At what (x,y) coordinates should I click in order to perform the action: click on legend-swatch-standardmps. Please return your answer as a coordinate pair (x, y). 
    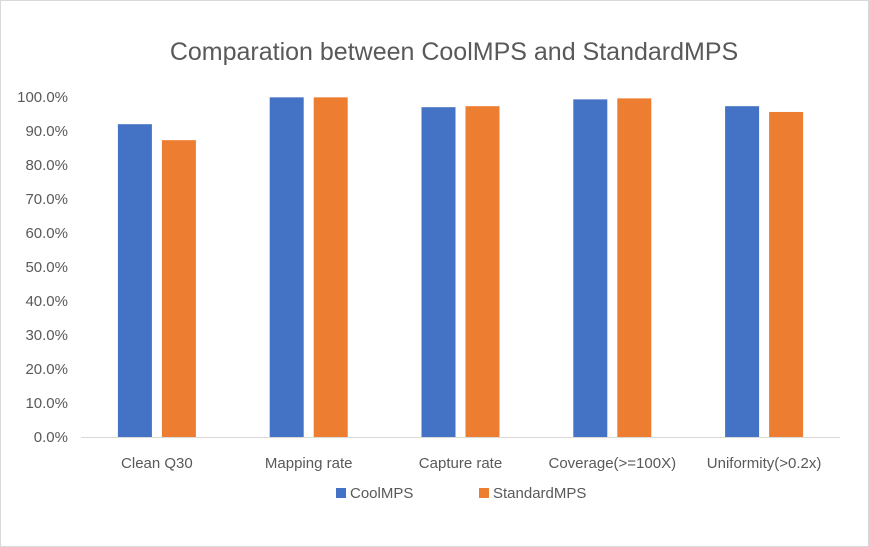
    Looking at the image, I should click on (484, 493).